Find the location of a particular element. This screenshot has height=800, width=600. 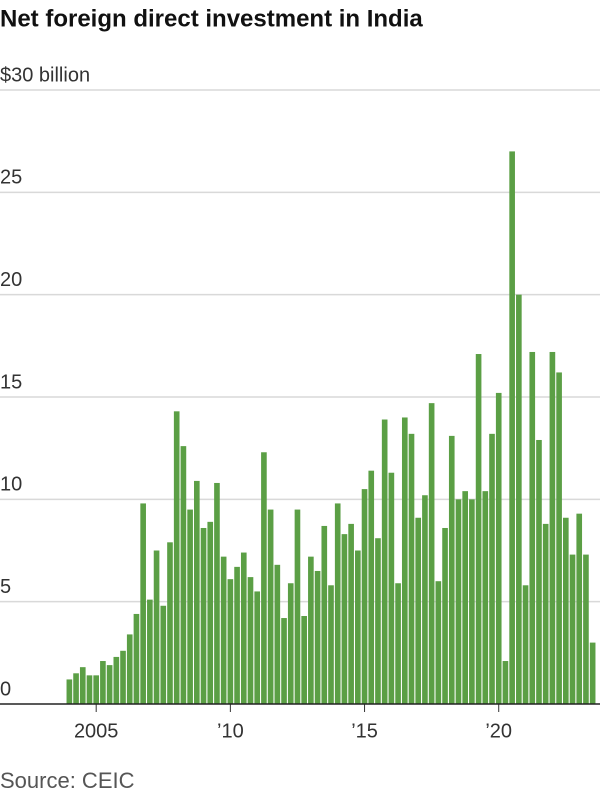

y-tick-label: 25 is located at coordinates (11, 178).